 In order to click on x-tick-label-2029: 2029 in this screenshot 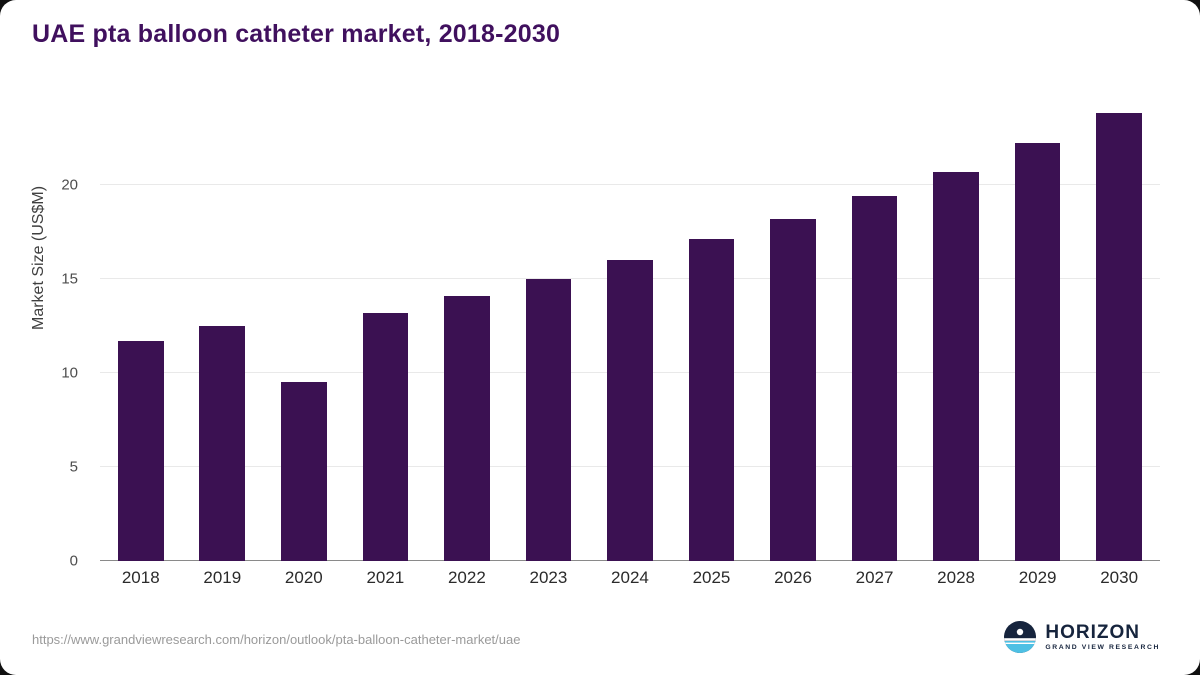, I will do `click(1037, 577)`.